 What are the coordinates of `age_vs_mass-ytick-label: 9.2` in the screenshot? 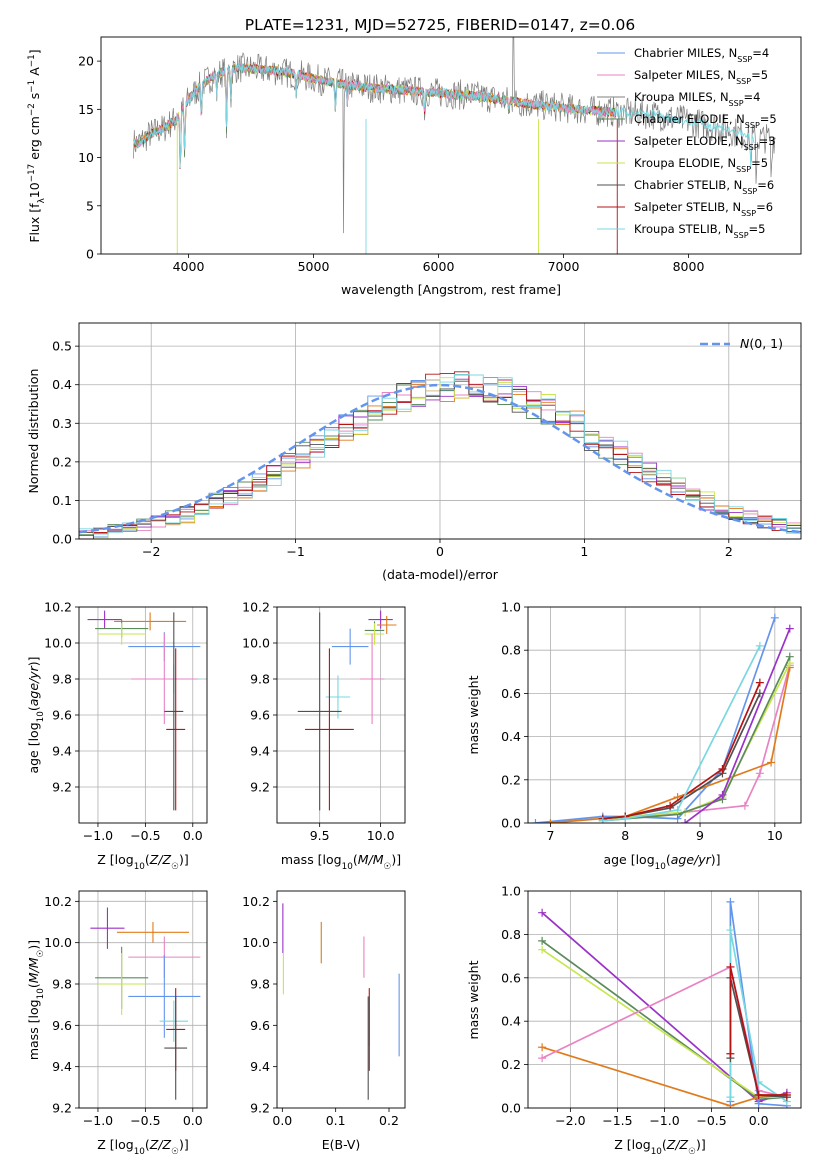 It's located at (260, 787).